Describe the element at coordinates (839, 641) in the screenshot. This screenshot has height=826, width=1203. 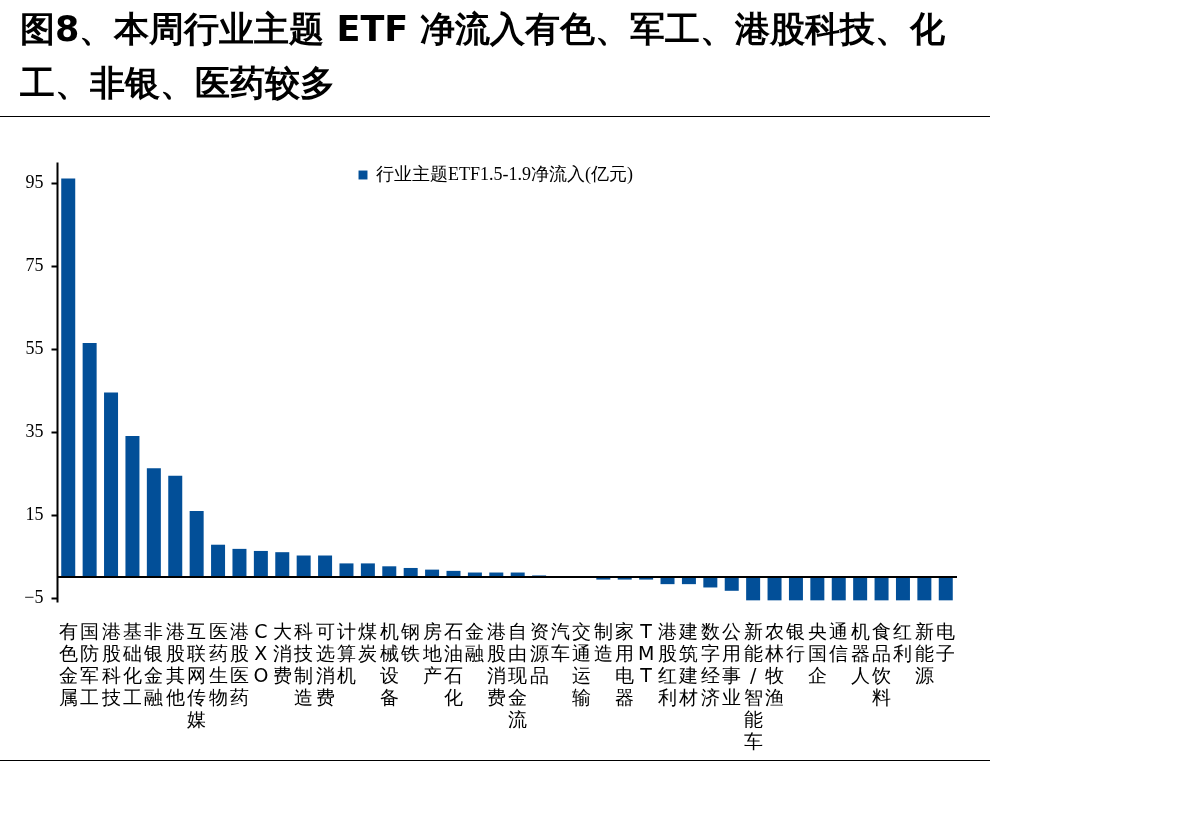
I see `x-tick-label: 通信` at that location.